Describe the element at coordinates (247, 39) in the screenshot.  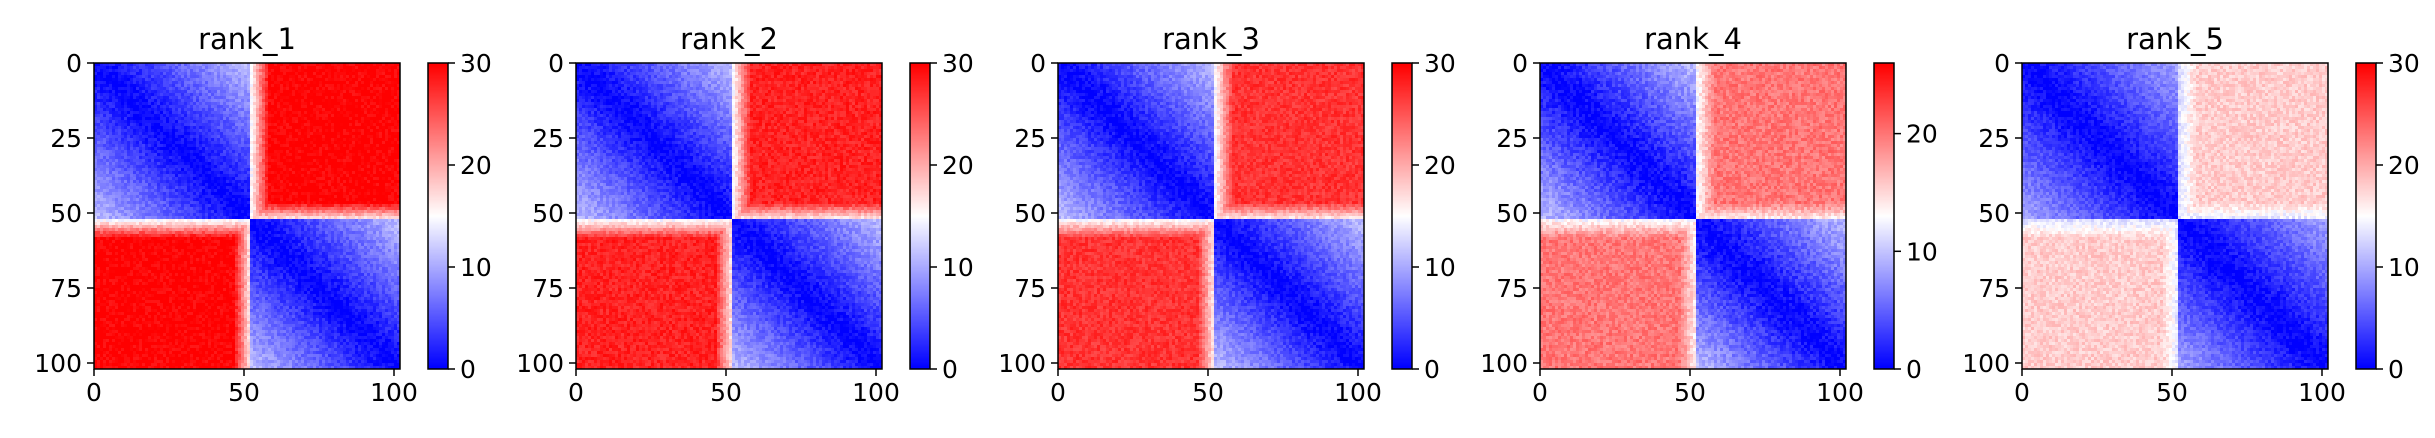
I see `heatmap-title: rank_1` at that location.